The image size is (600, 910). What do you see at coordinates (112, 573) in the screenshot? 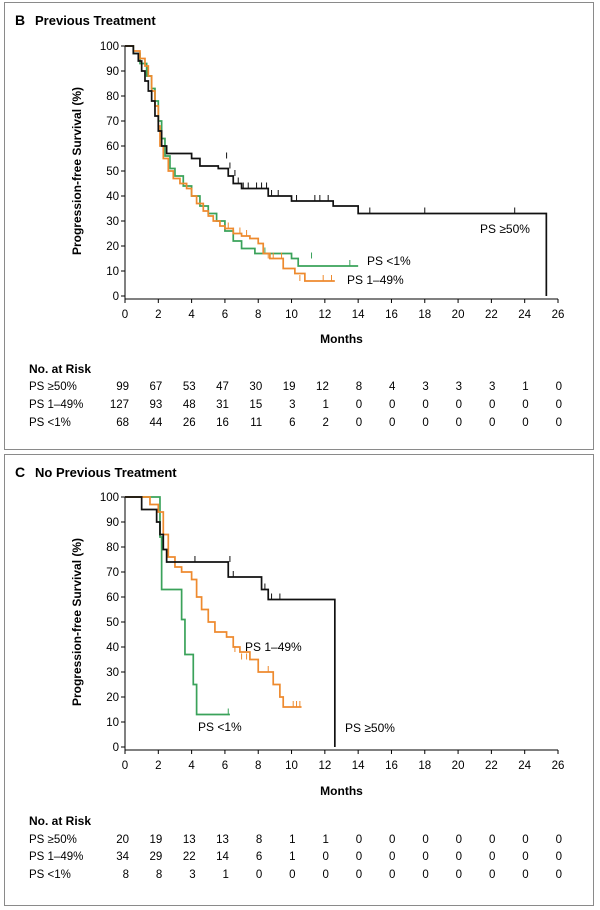
I see `chart-c-y-tick-label: 70` at bounding box center [112, 573].